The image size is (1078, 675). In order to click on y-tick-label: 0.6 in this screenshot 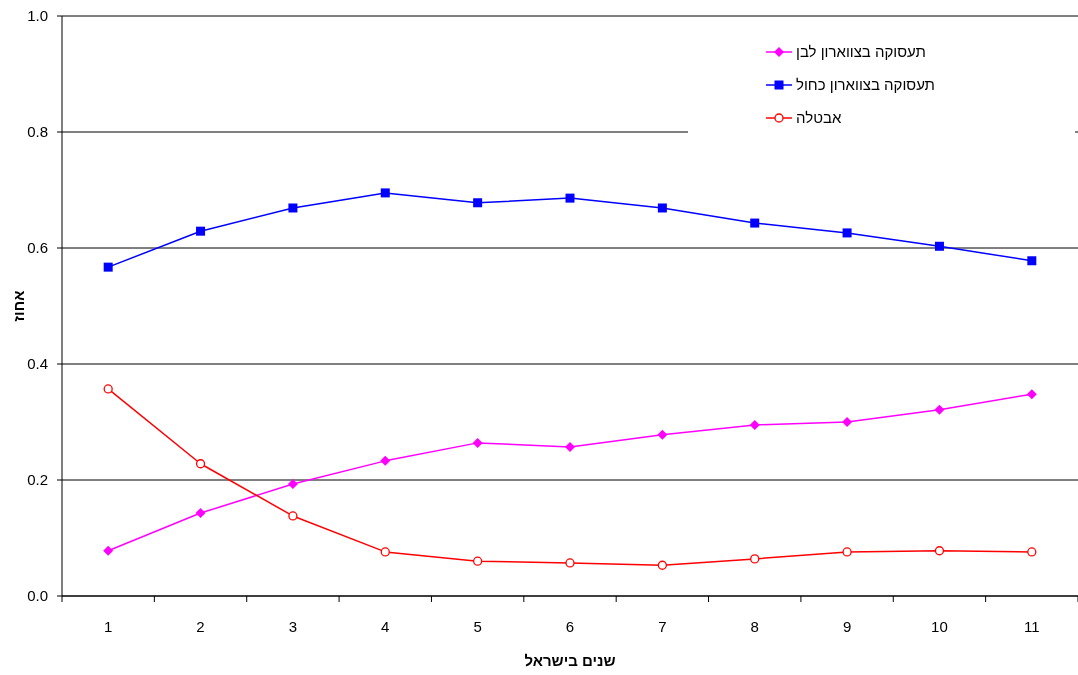, I will do `click(37, 247)`.